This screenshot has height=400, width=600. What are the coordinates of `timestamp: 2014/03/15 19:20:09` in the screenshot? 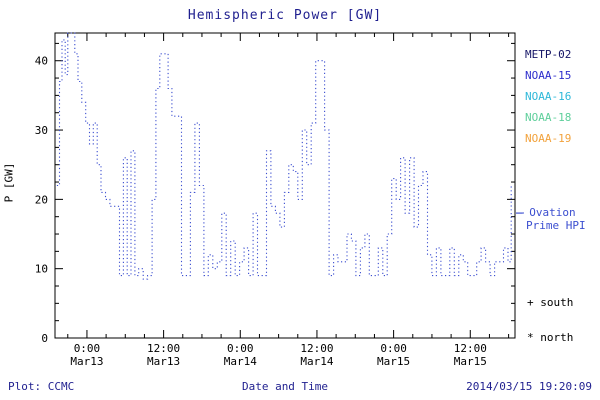 It's located at (529, 386).